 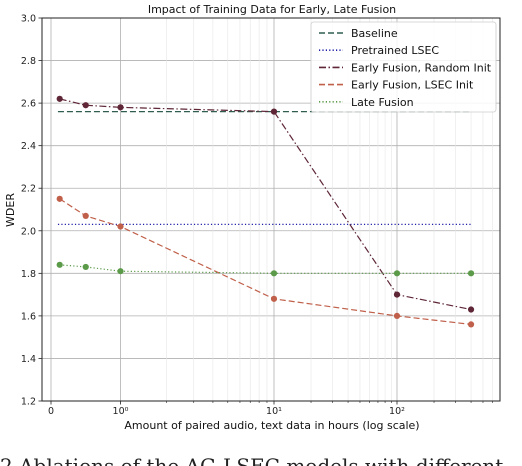 What do you see at coordinates (28, 274) in the screenshot?
I see `y-tick-label: 1.8` at bounding box center [28, 274].